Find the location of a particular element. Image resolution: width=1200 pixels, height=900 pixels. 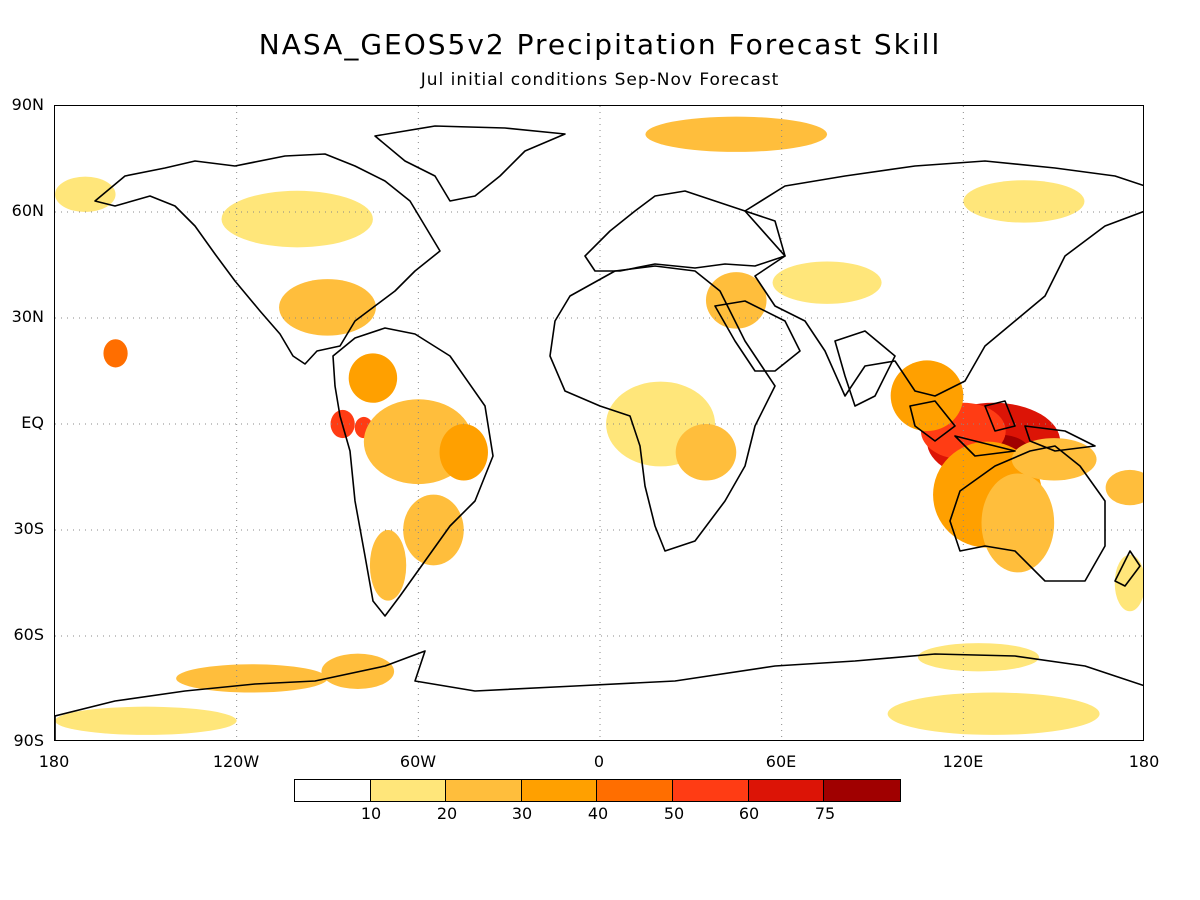

legend-label: 20 is located at coordinates (447, 813).